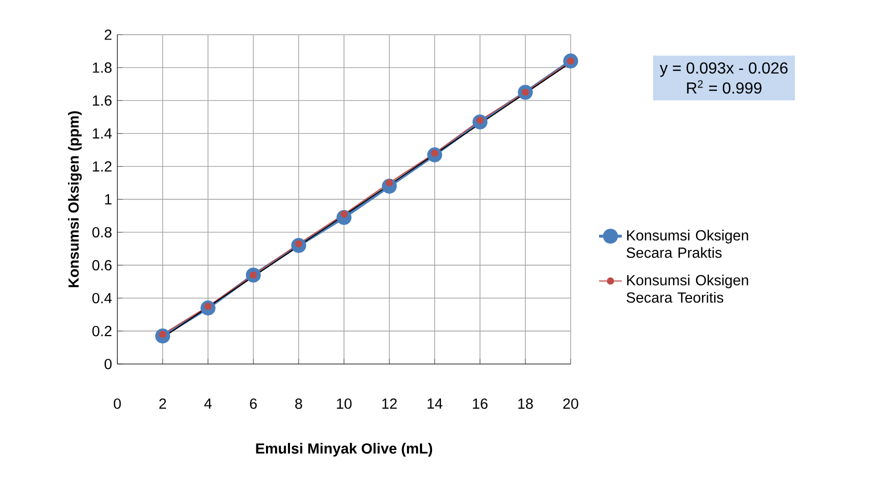  Describe the element at coordinates (344, 403) in the screenshot. I see `x-tick-label: 10` at that location.